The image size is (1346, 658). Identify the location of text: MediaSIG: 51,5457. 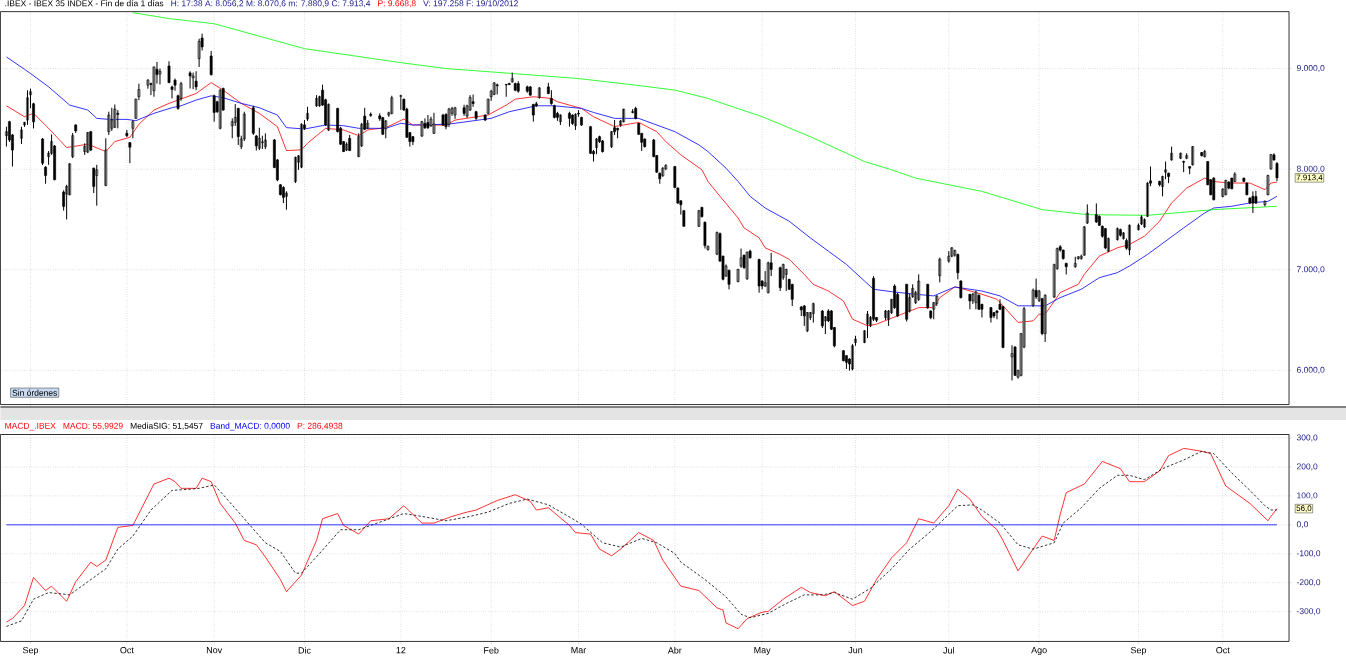
(166, 426).